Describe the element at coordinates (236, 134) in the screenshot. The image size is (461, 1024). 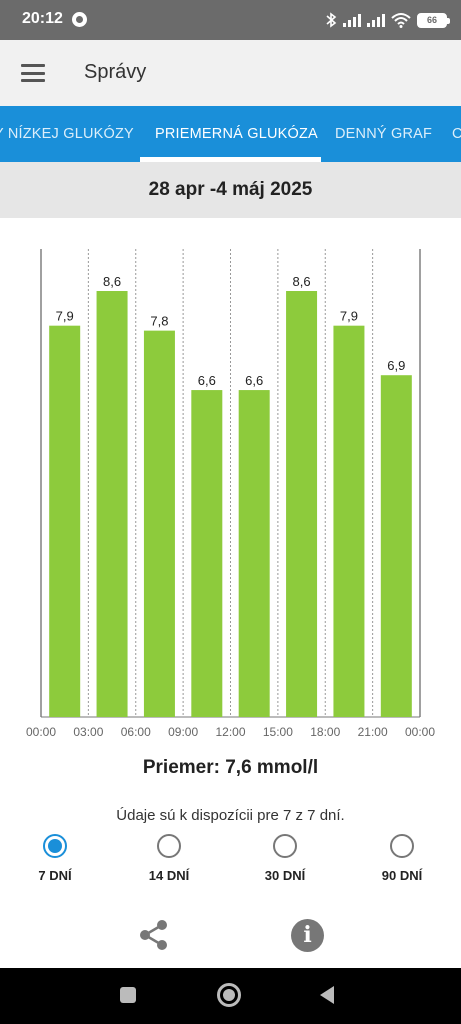
I see `tab-average-glucose: PRIEMERNÁ GLUKÓZA` at that location.